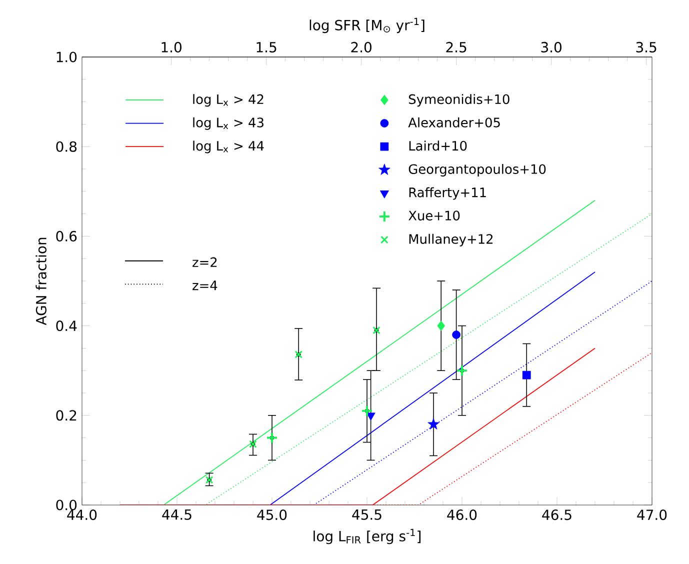  I want to click on legend-label: Xue+10, so click(434, 215).